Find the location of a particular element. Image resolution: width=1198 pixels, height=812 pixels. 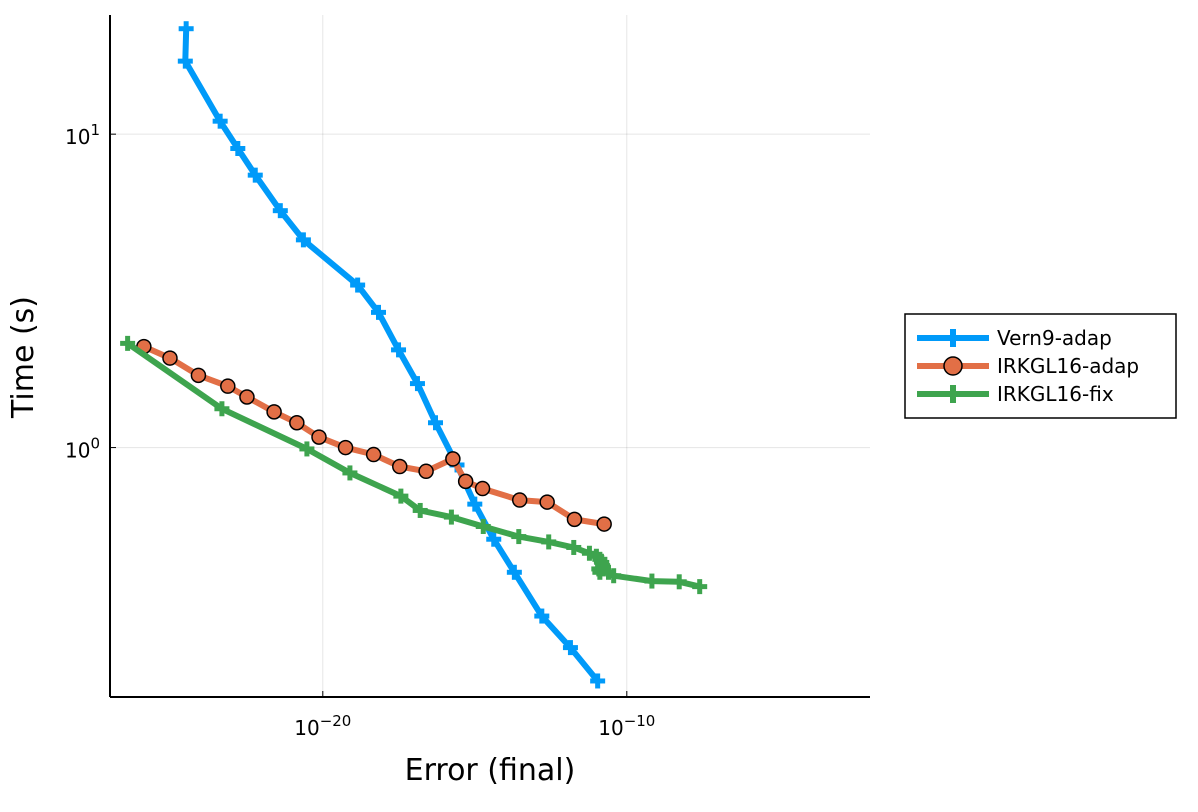

legend-item: Vern9-adap is located at coordinates (1014, 338).